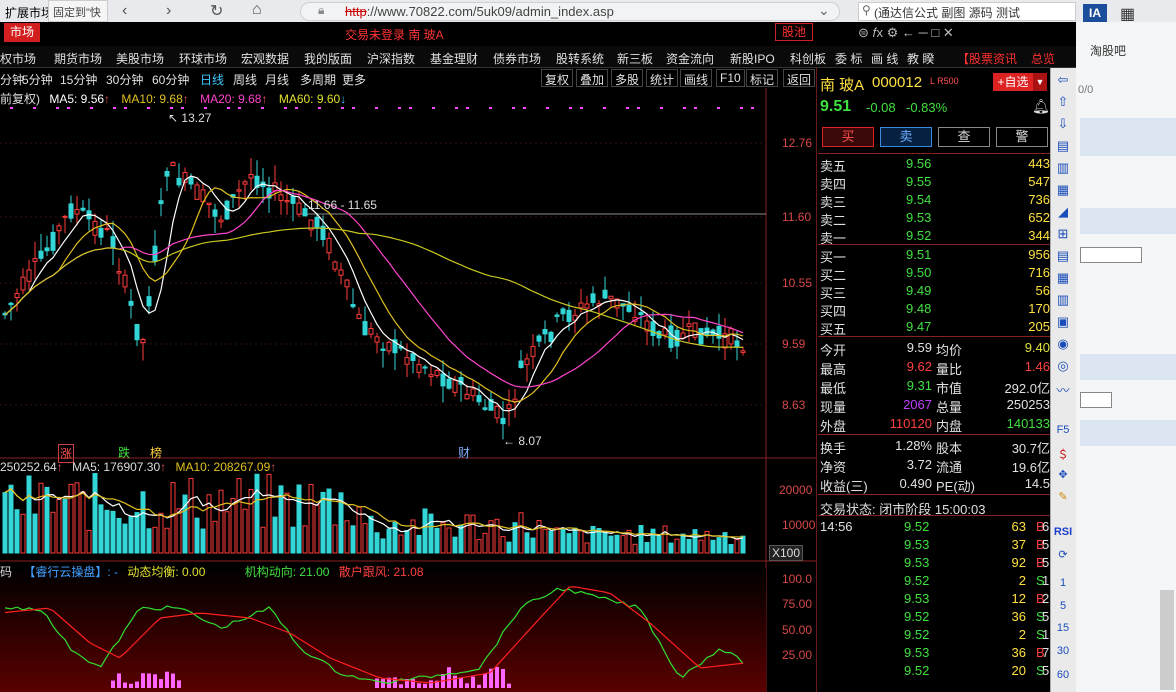 Image resolution: width=1176 pixels, height=692 pixels. I want to click on menu-item: 【股票, so click(975, 59).